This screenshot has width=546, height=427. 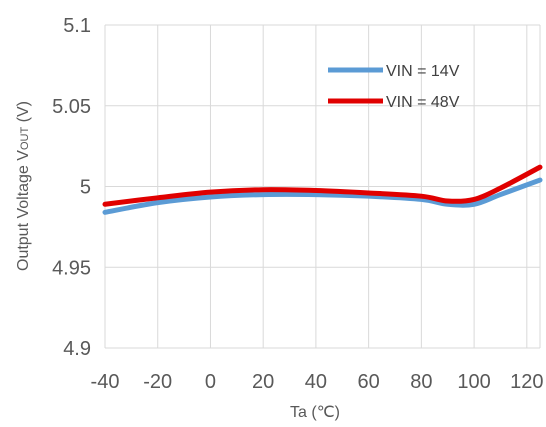 I want to click on x-tick-labels: -40 -20 0 20 40 60 80 100 120, so click(x=317, y=382).